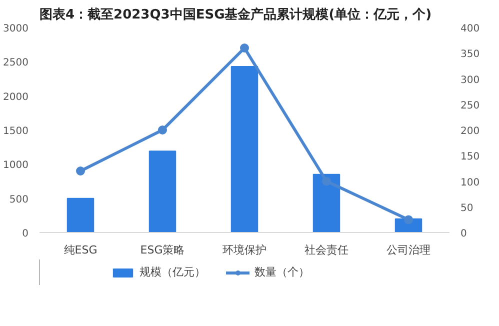 This screenshot has height=326, width=499. What do you see at coordinates (81, 250) in the screenshot?
I see `x-tick-label: 纯ESG` at bounding box center [81, 250].